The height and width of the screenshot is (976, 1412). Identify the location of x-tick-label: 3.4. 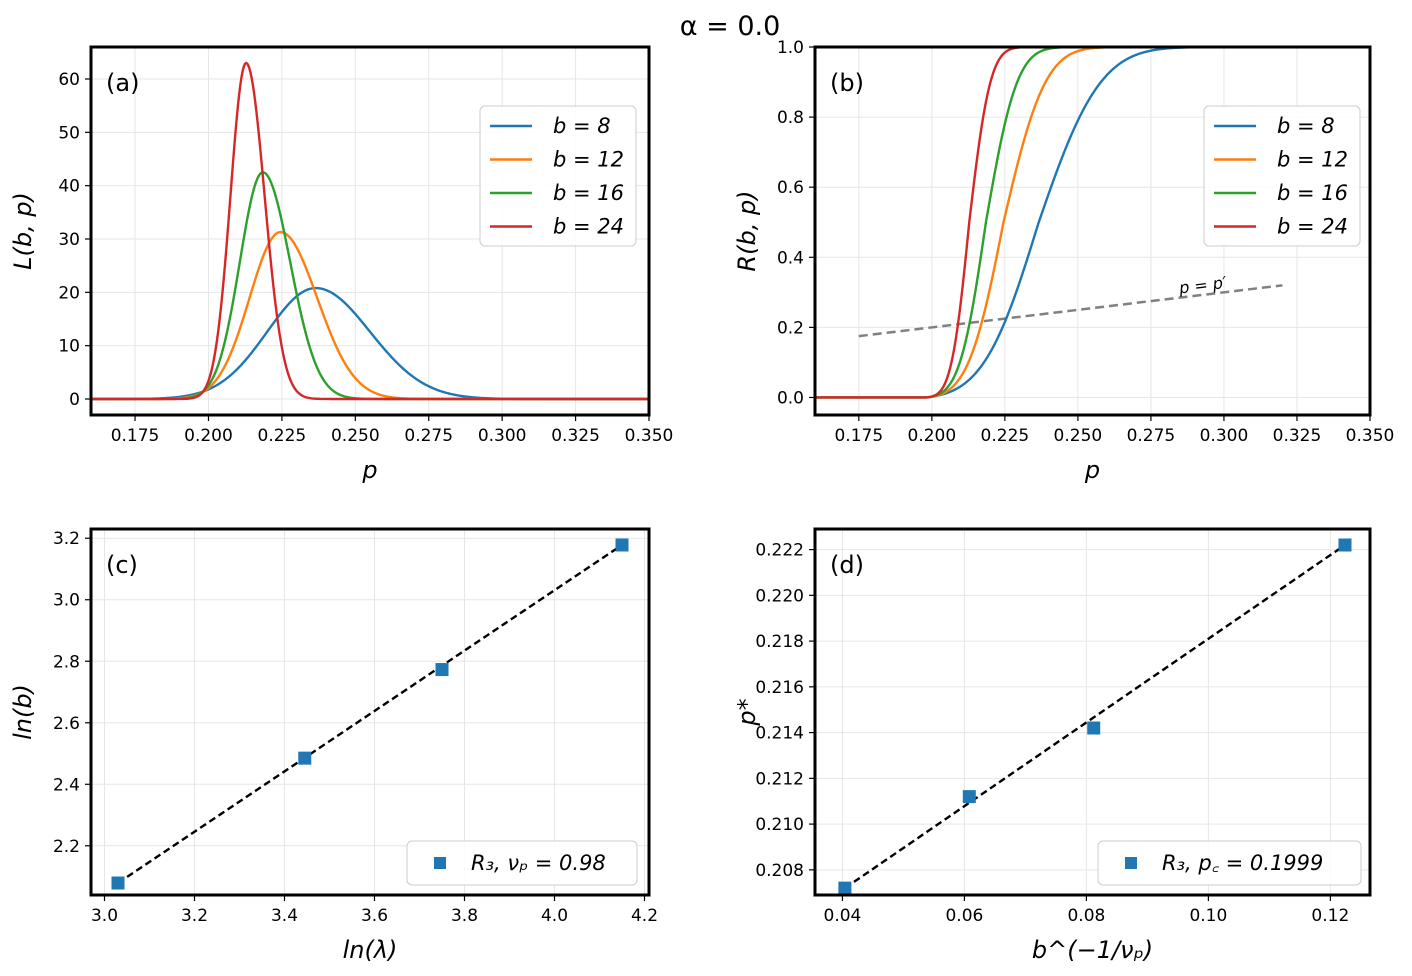
(284, 916).